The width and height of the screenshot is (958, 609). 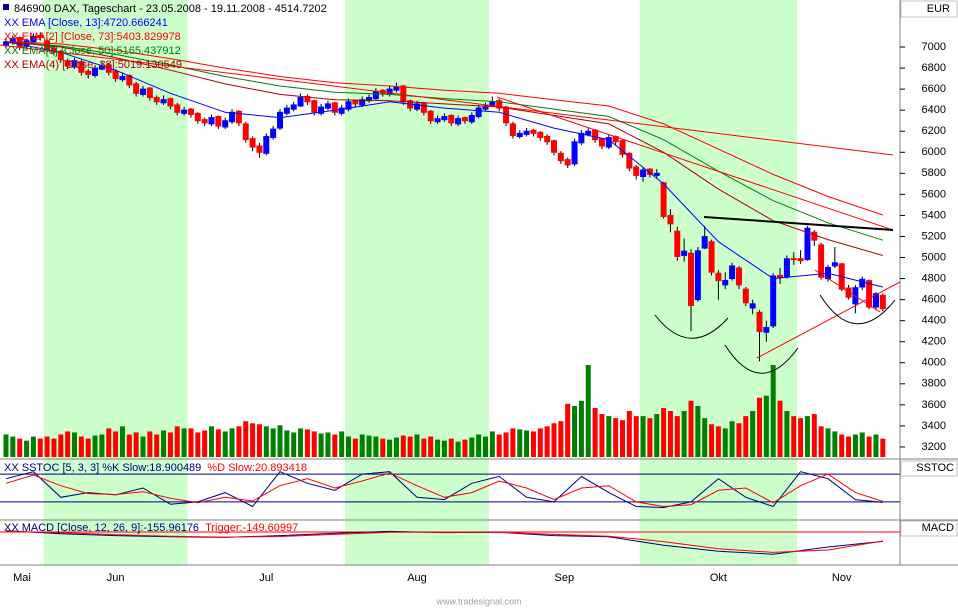 What do you see at coordinates (934, 215) in the screenshot?
I see `y-tick-label: 5400` at bounding box center [934, 215].